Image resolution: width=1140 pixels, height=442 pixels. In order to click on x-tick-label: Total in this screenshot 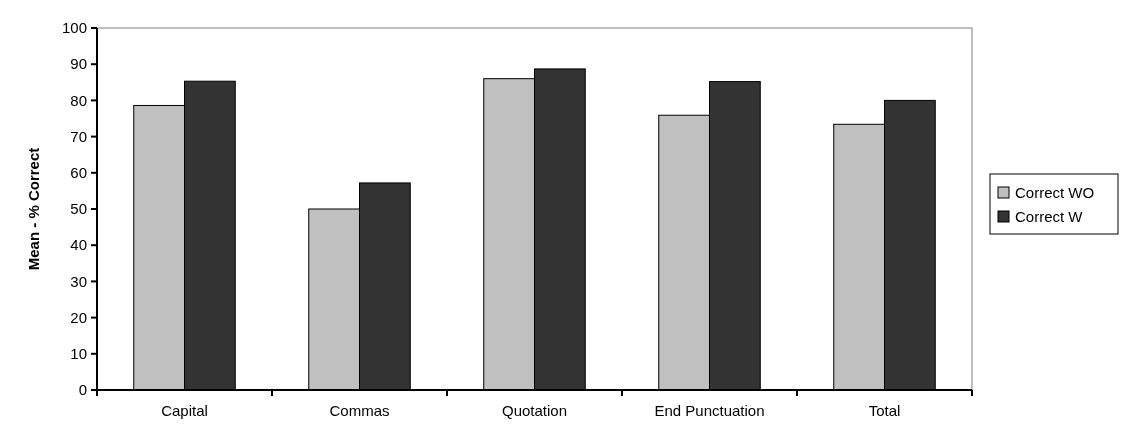, I will do `click(884, 410)`.